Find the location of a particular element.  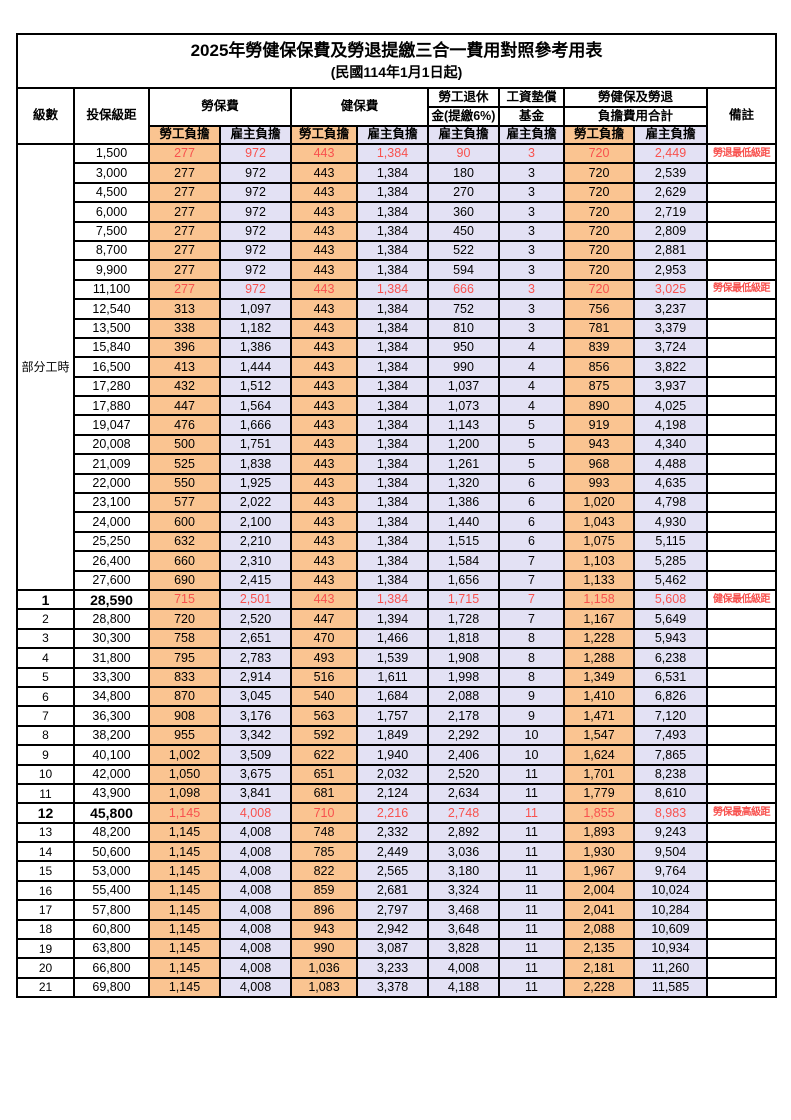

labor_employer-cell: 1,751 is located at coordinates (255, 444).